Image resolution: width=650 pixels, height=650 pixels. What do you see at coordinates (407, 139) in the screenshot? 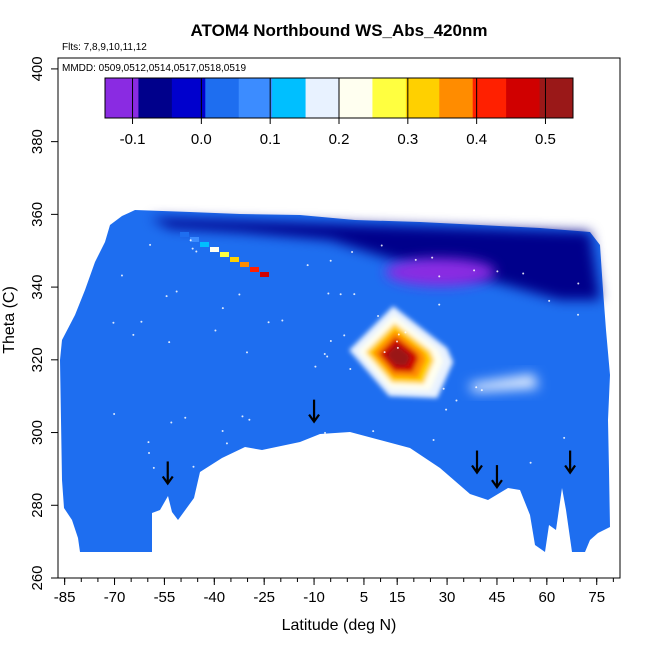
I see `colorbar-tick-label: 0.3` at bounding box center [407, 139].